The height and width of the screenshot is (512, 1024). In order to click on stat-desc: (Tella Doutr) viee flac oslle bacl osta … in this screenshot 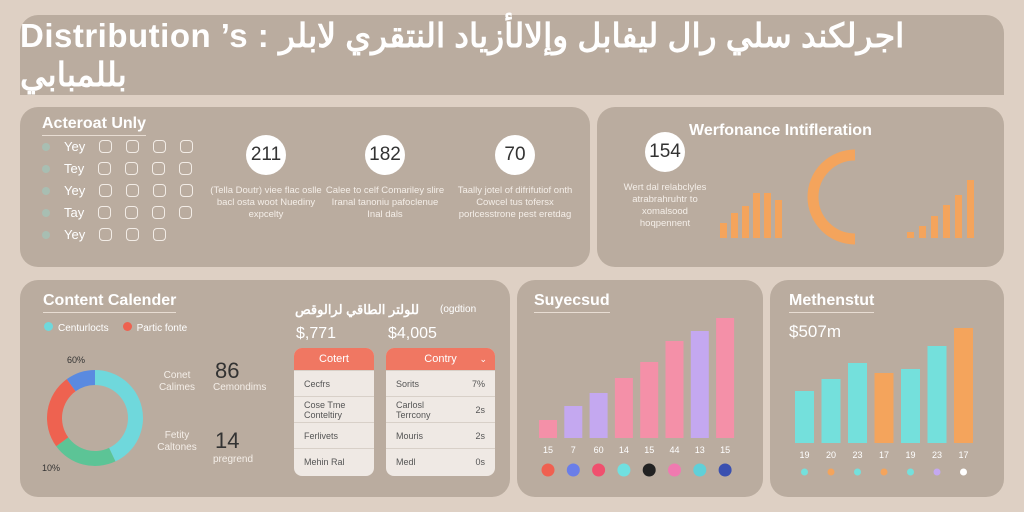, I will do `click(266, 202)`.